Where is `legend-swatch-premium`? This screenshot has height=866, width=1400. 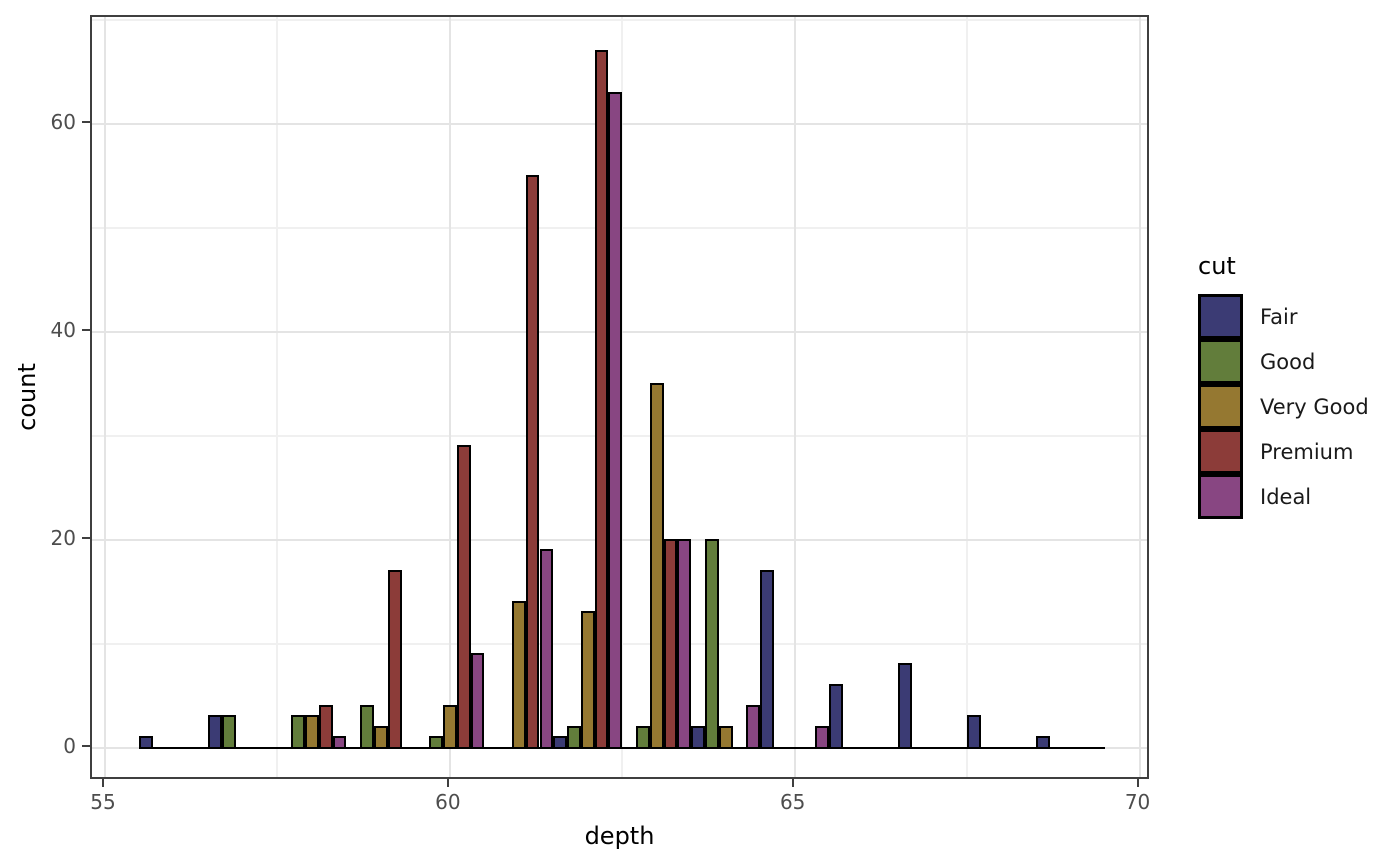
legend-swatch-premium is located at coordinates (1220, 451).